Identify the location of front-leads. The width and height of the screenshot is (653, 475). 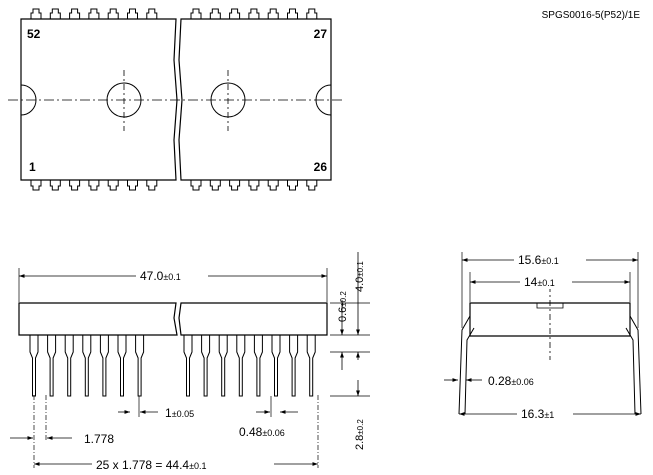
(172, 366).